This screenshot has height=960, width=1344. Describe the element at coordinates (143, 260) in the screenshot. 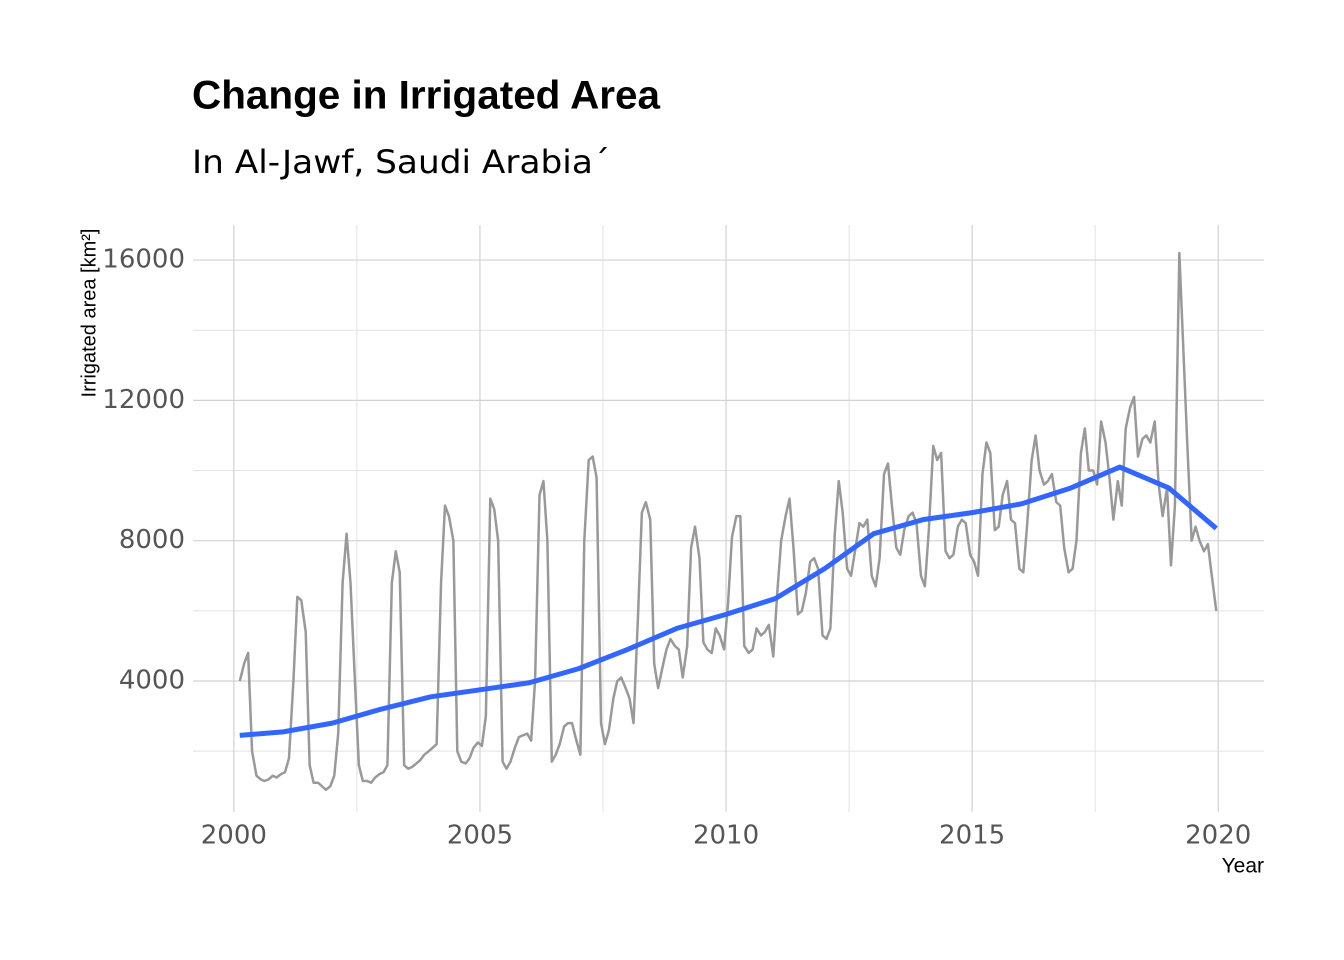

I see `y-tick-label: 16000` at that location.